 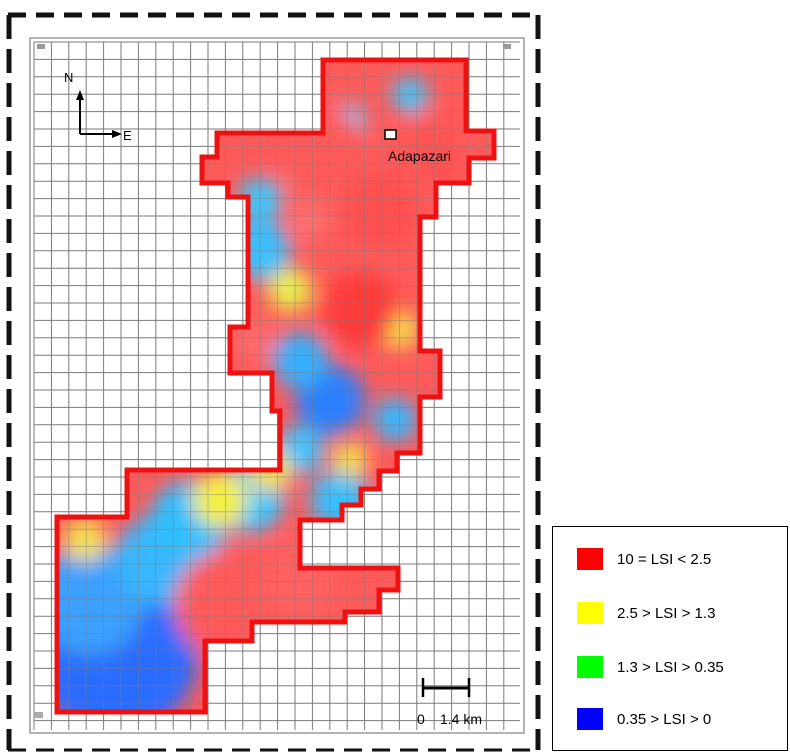 What do you see at coordinates (664, 719) in the screenshot?
I see `legend-label: 0.35 > LSI > 0` at bounding box center [664, 719].